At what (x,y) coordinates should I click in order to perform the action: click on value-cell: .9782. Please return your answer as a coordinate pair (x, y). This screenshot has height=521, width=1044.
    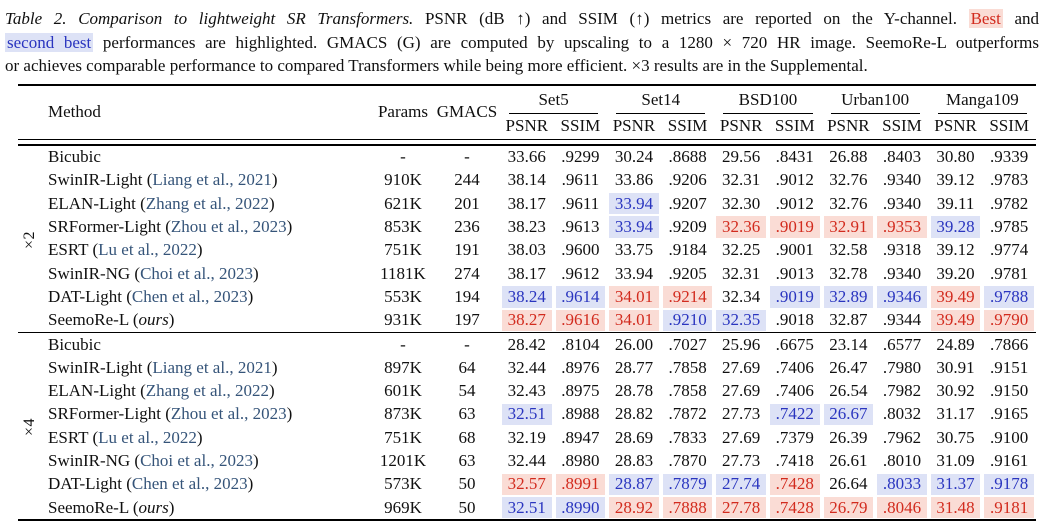
    Looking at the image, I should click on (1009, 203).